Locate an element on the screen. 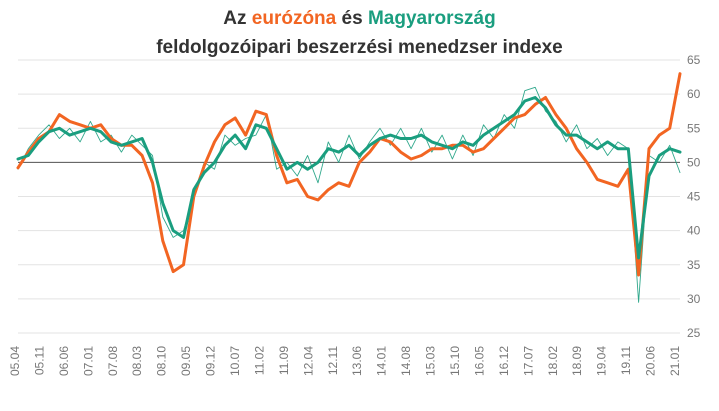 The width and height of the screenshot is (719, 411). x-tick-label: 15.03 is located at coordinates (431, 361).